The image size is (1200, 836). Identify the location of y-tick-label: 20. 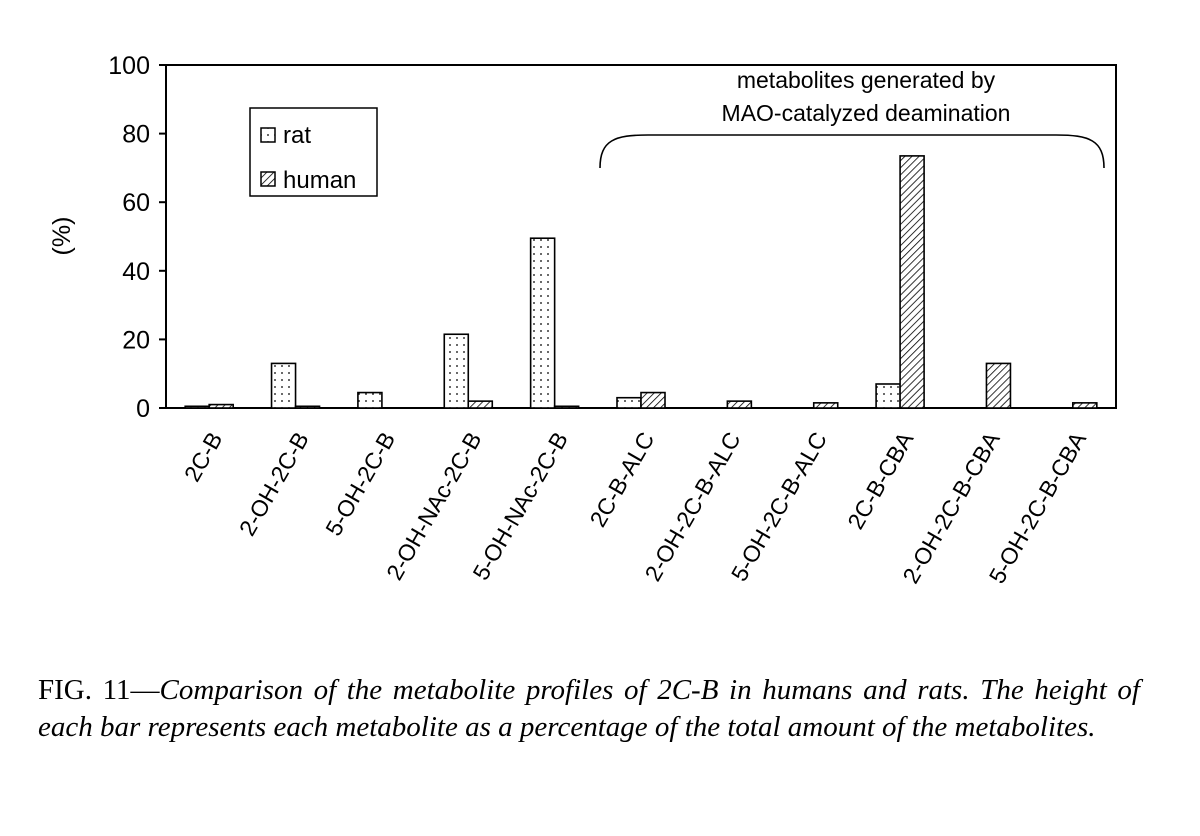
(136, 340).